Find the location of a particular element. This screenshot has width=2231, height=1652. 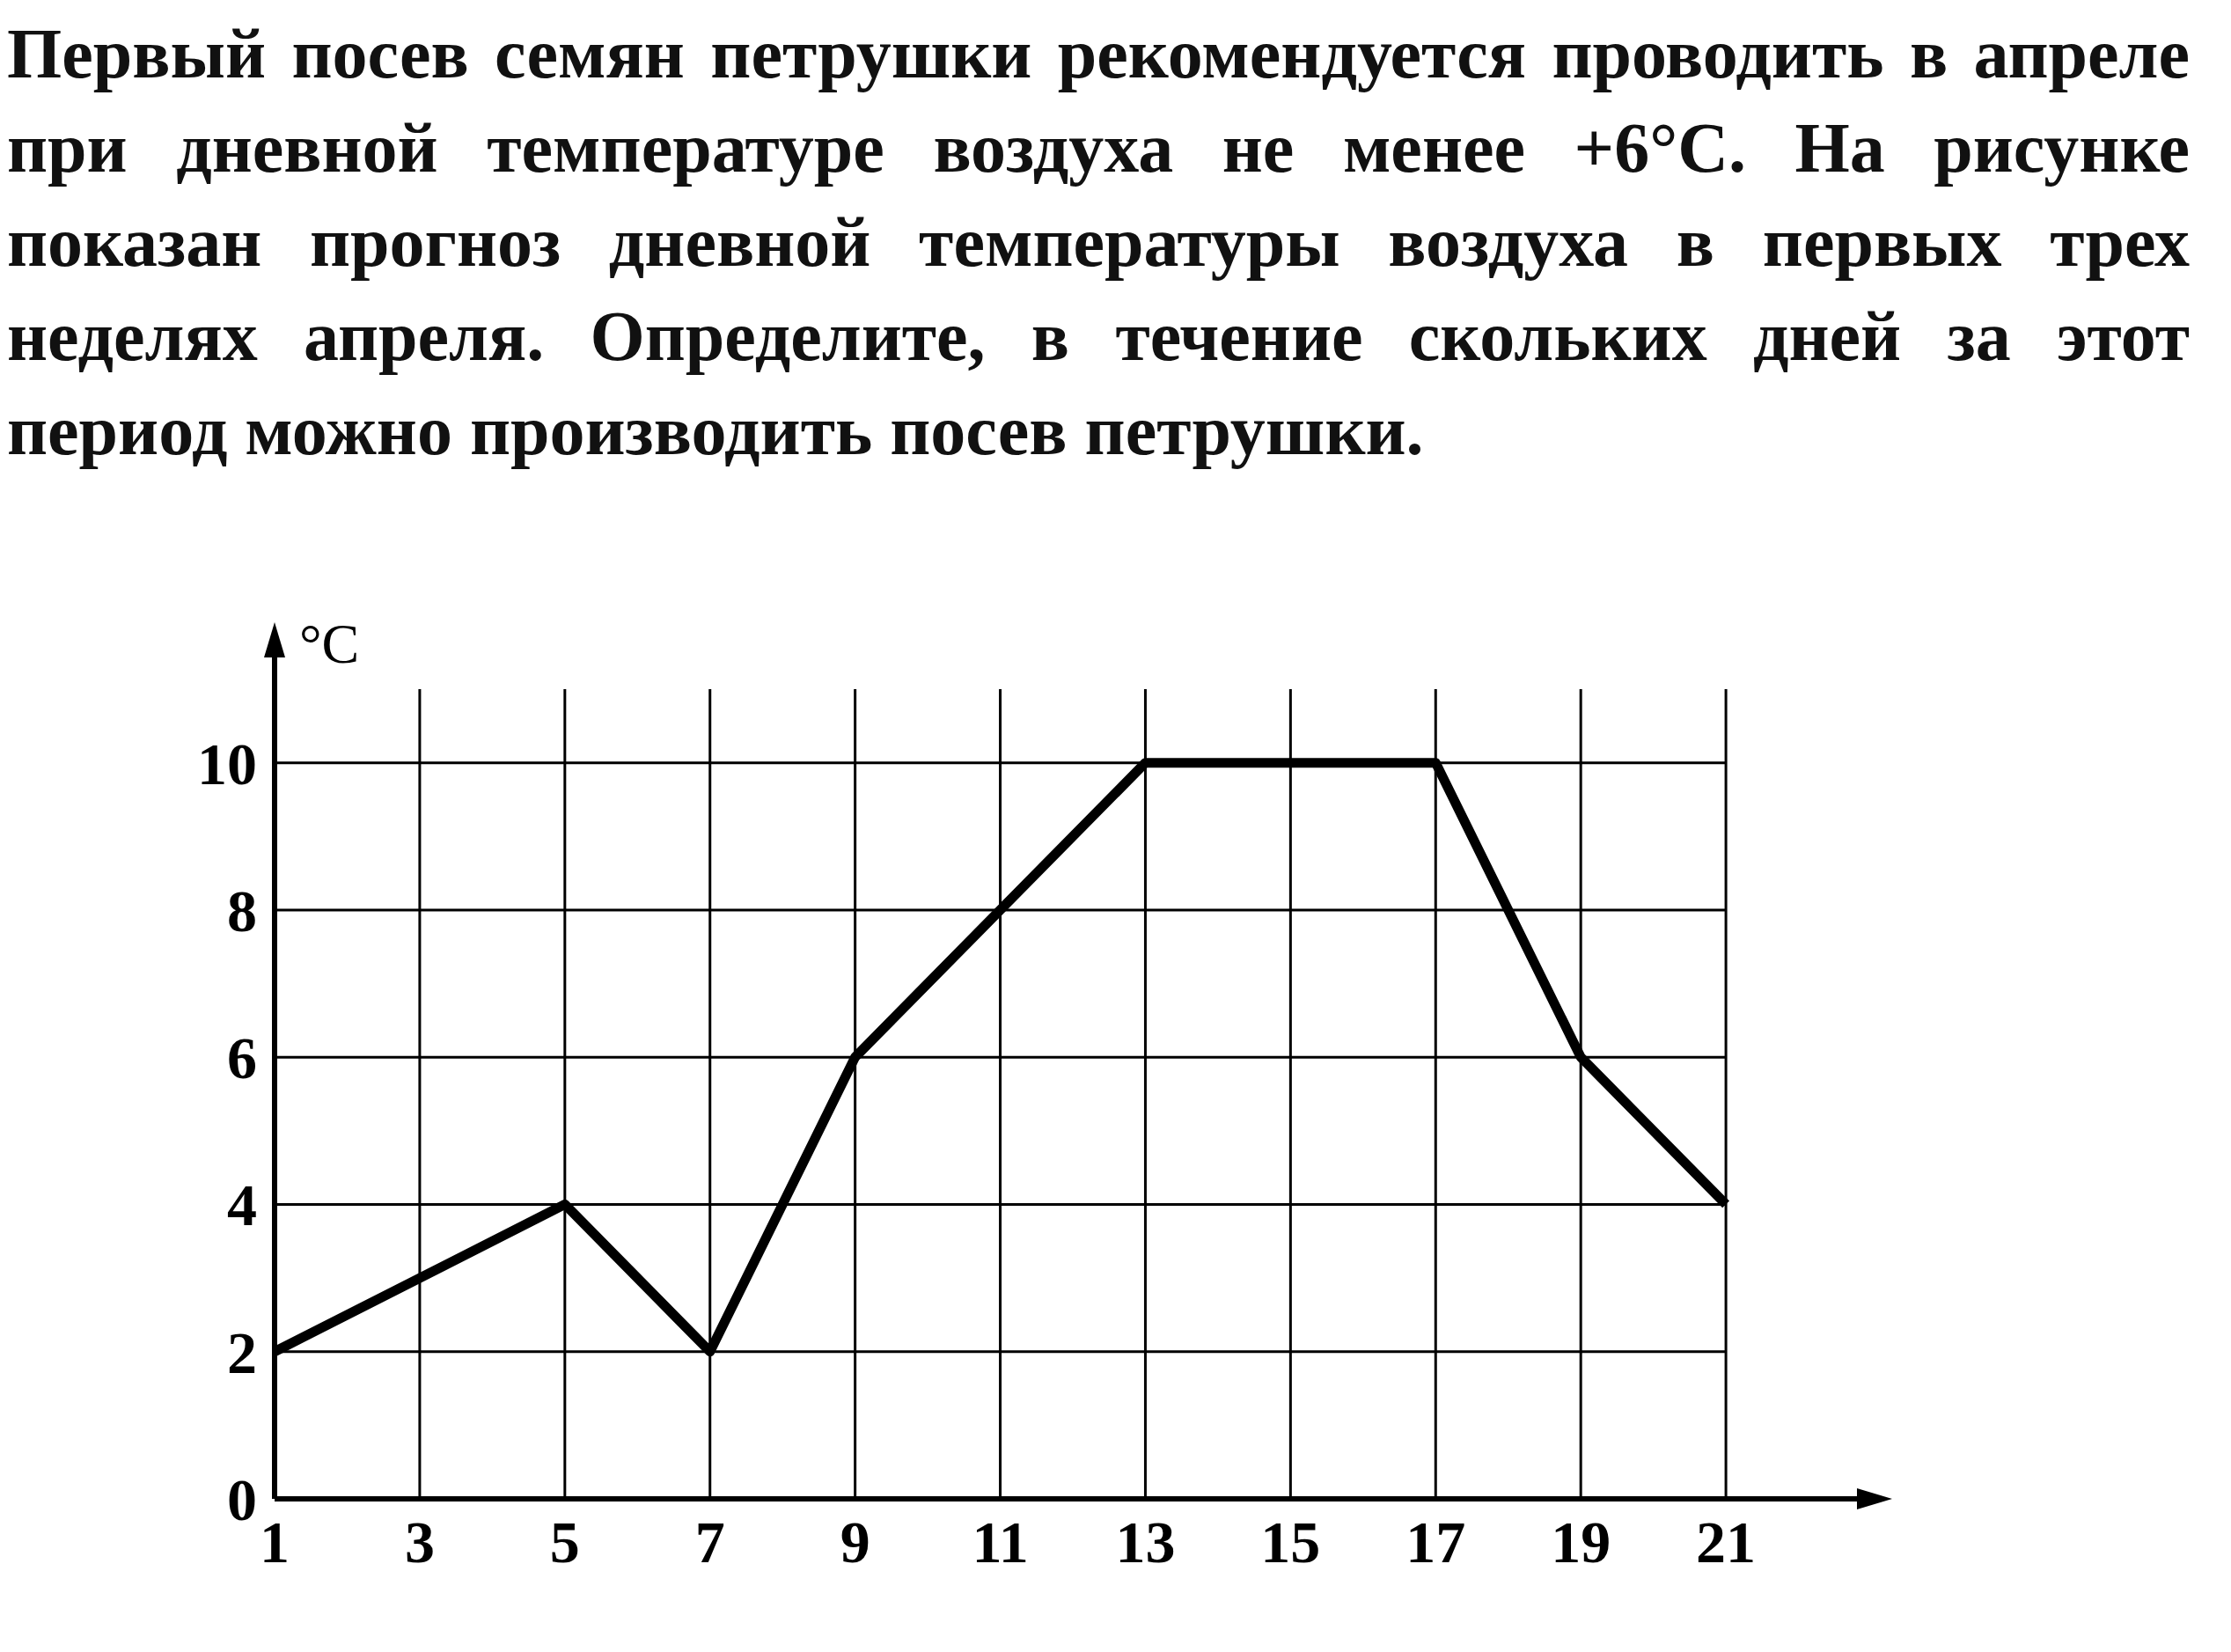

y-tick-label: 6 is located at coordinates (242, 1058).